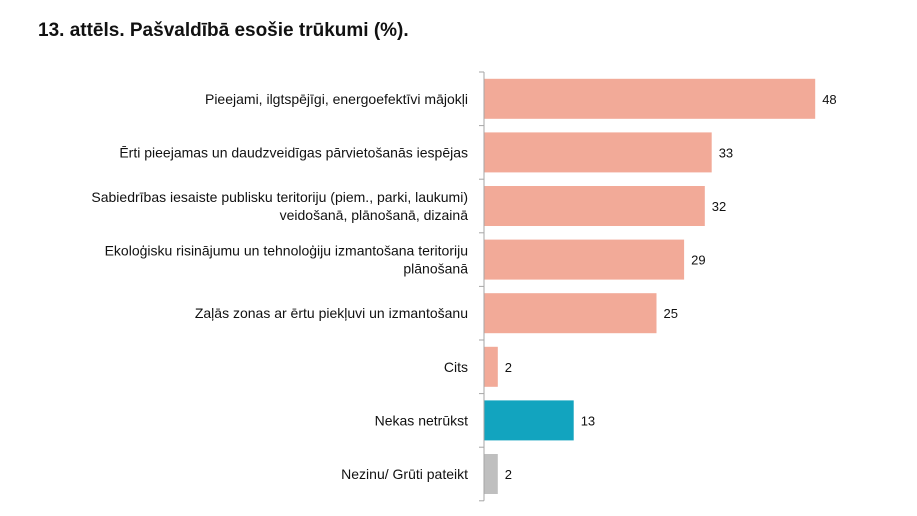  Describe the element at coordinates (508, 367) in the screenshot. I see `value-label-6: 2` at that location.